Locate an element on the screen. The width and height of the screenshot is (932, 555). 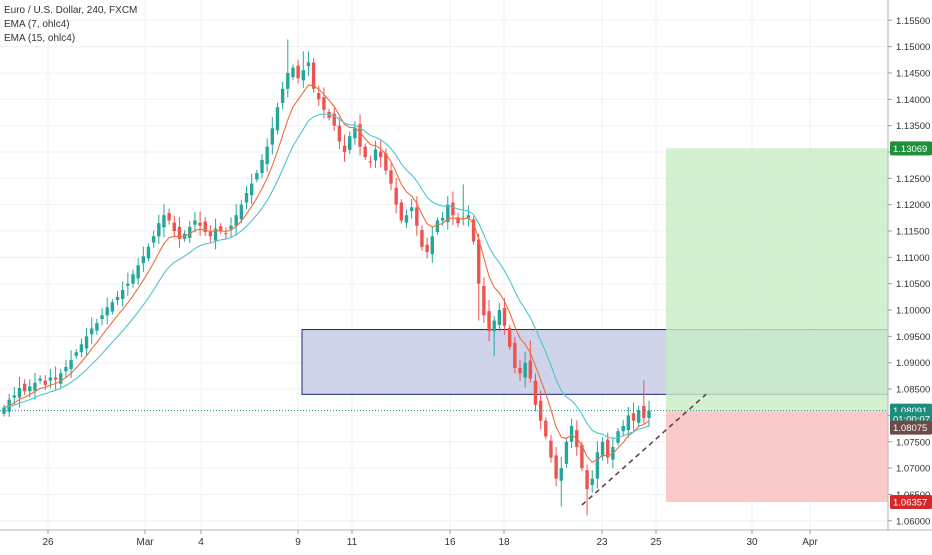
x-tick-label: 11 is located at coordinates (352, 542).